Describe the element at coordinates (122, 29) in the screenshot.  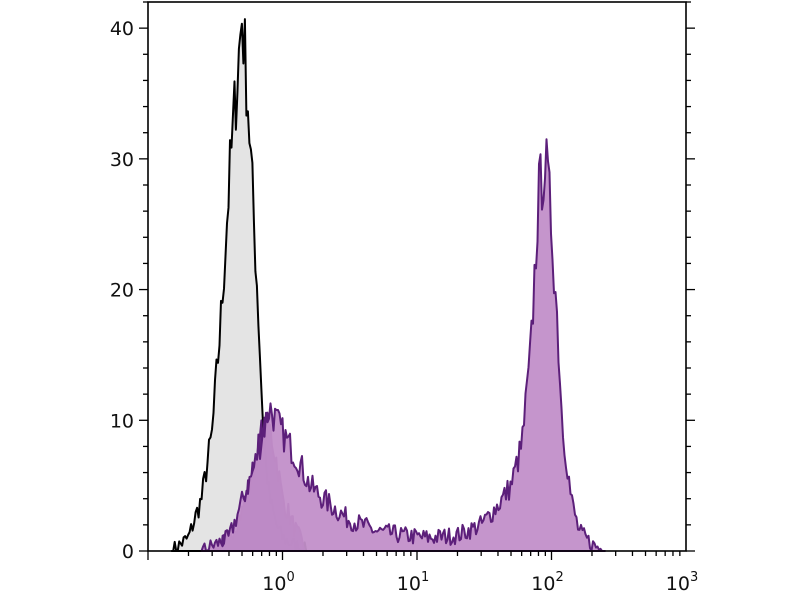
I see `y-tick-label: 40` at that location.